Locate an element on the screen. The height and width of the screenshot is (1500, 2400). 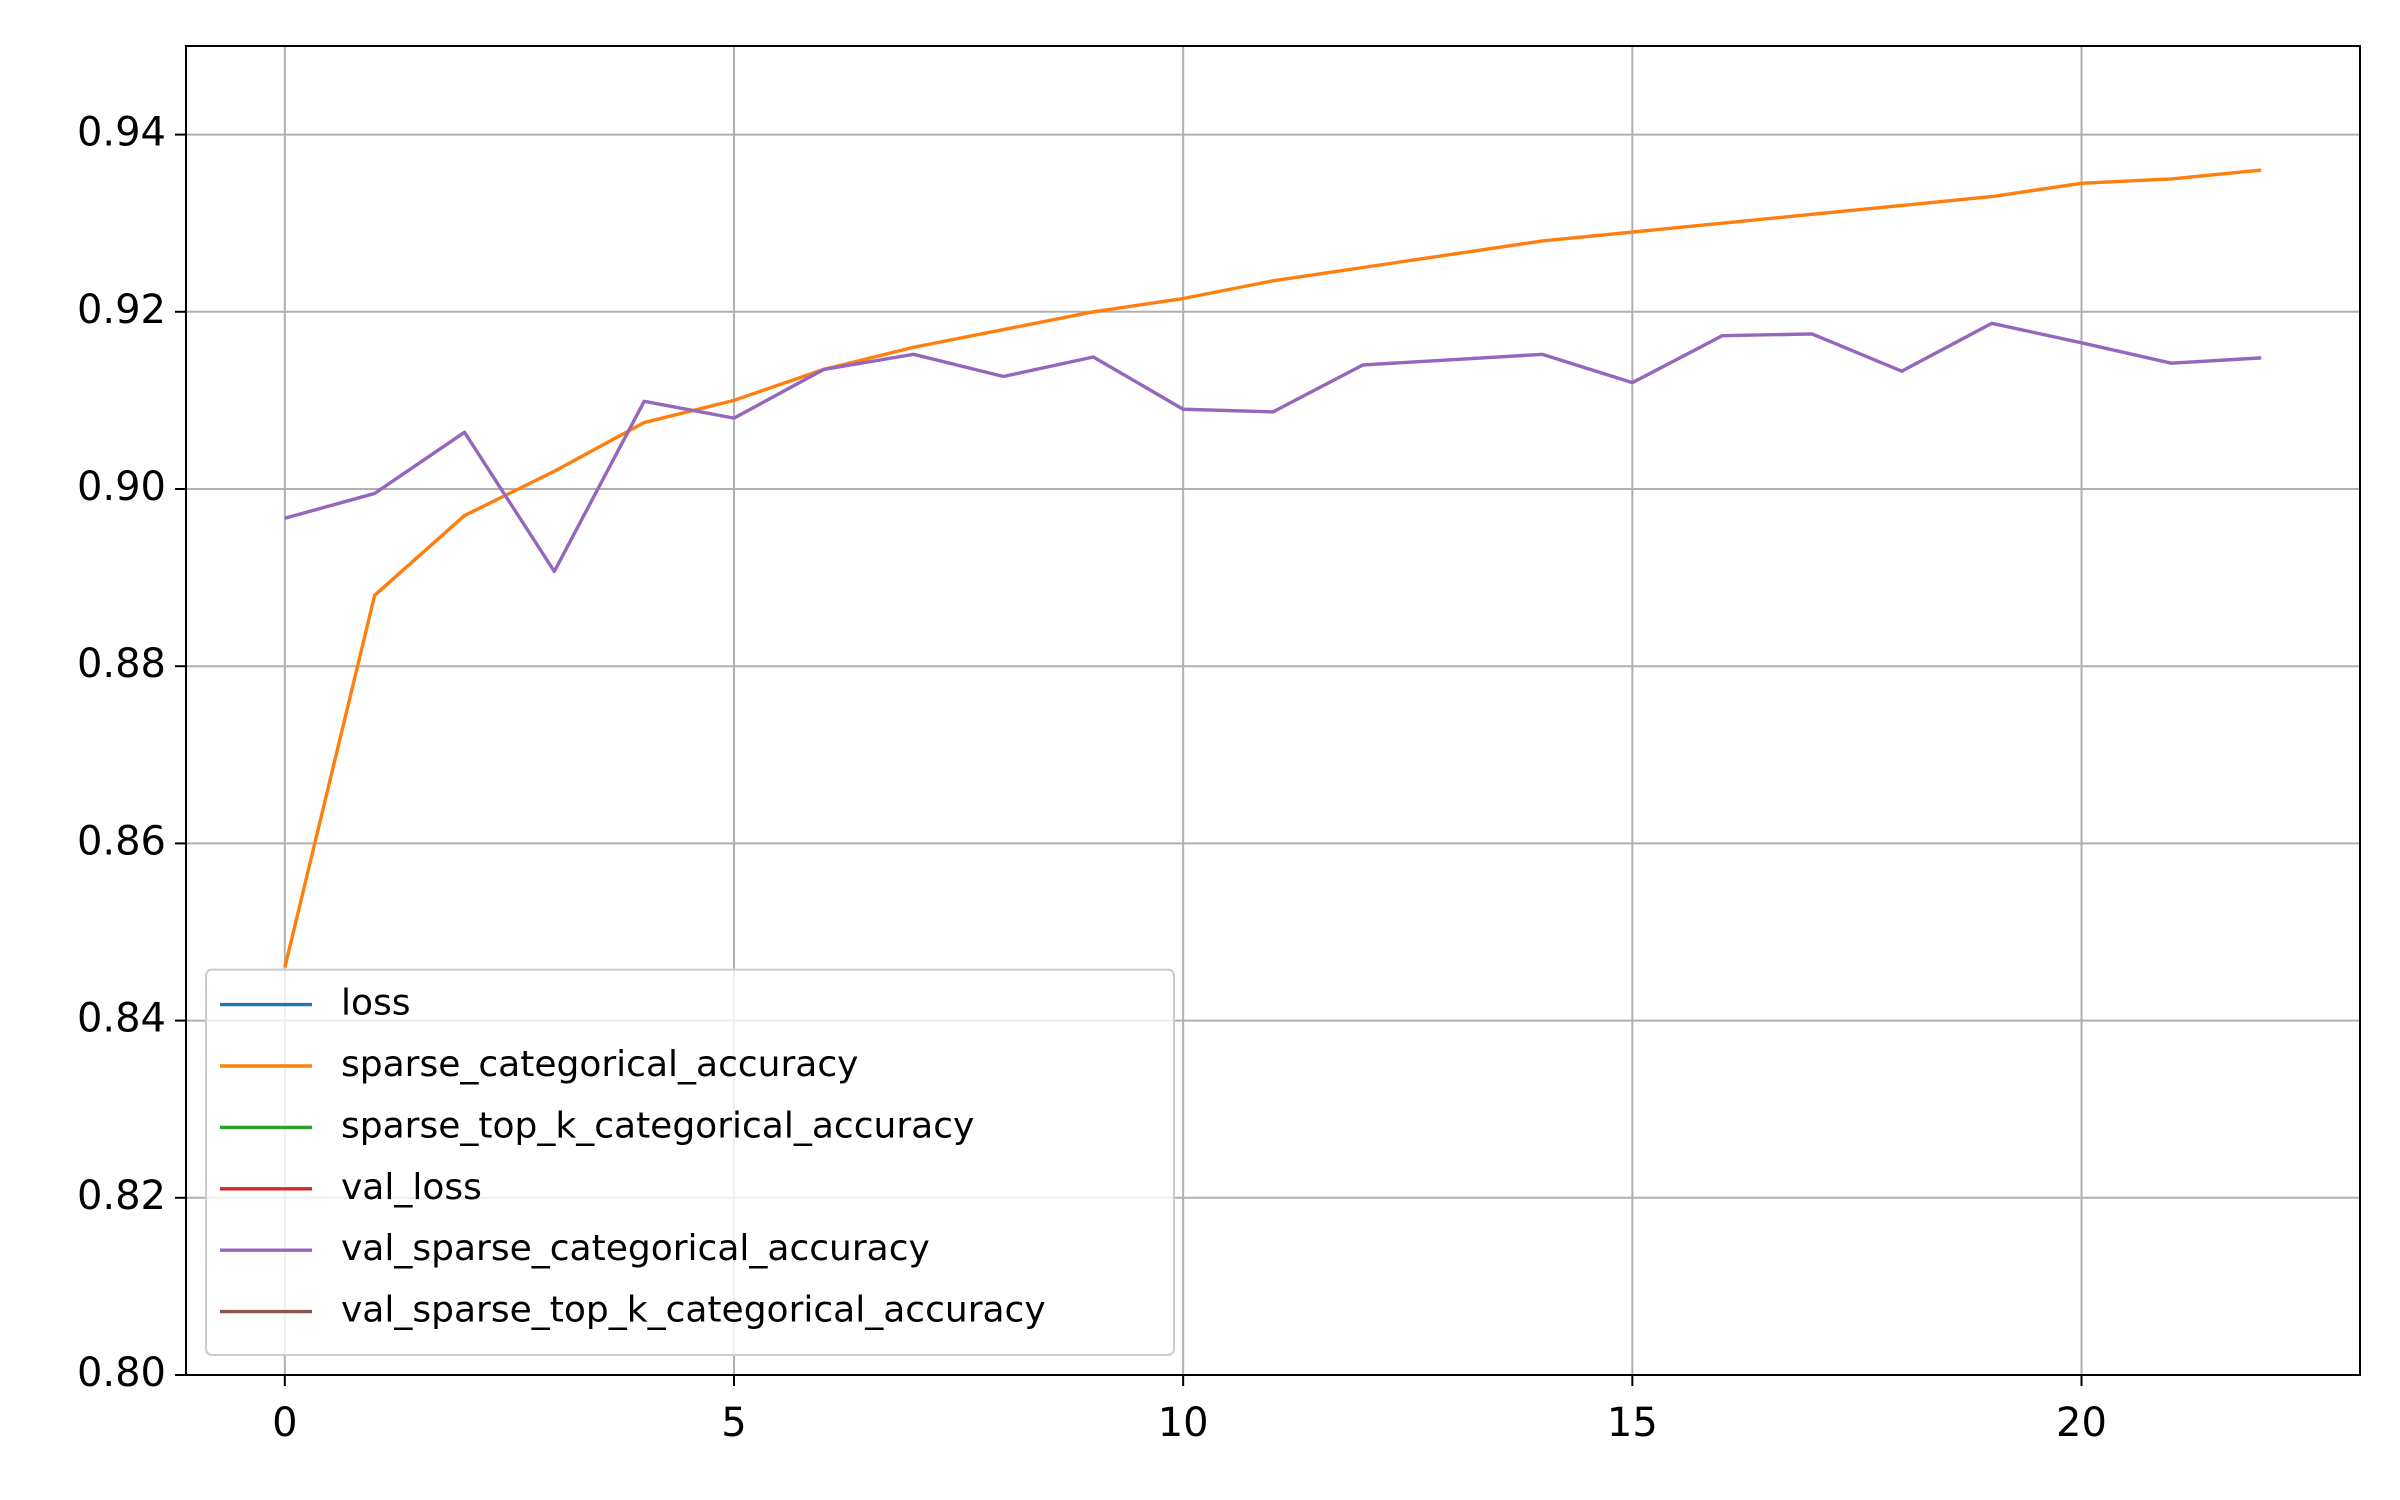
y-tick-label: 0.80 is located at coordinates (121, 1373).